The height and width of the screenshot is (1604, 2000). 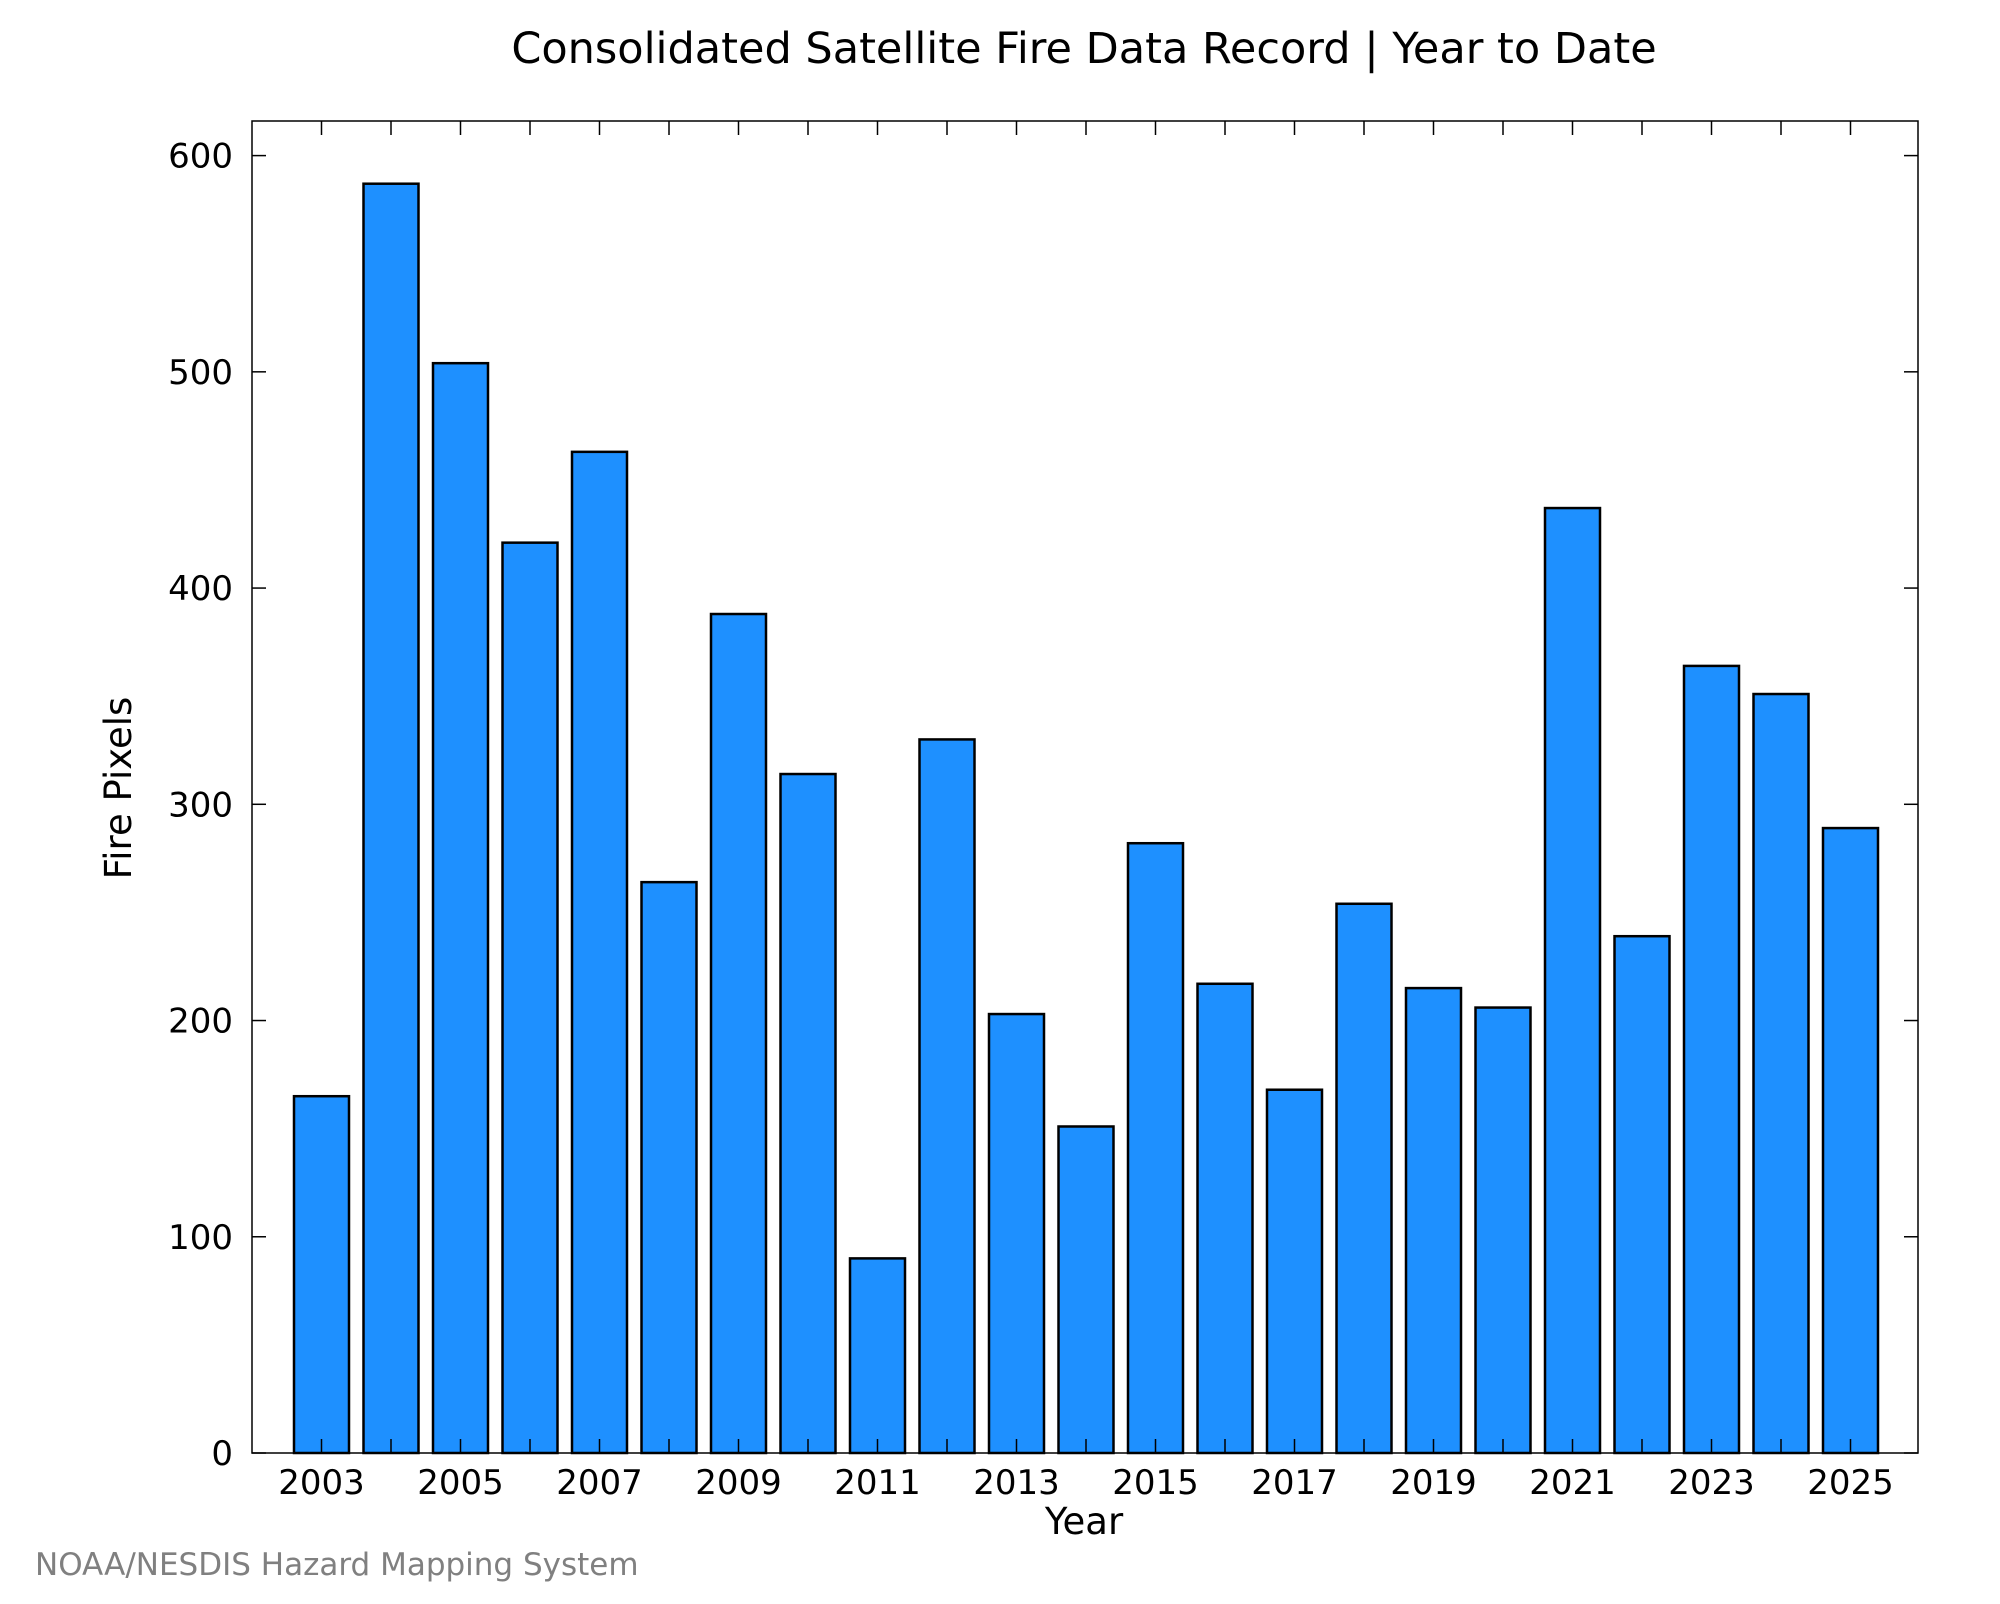 What do you see at coordinates (1572, 980) in the screenshot?
I see `bar-2021` at bounding box center [1572, 980].